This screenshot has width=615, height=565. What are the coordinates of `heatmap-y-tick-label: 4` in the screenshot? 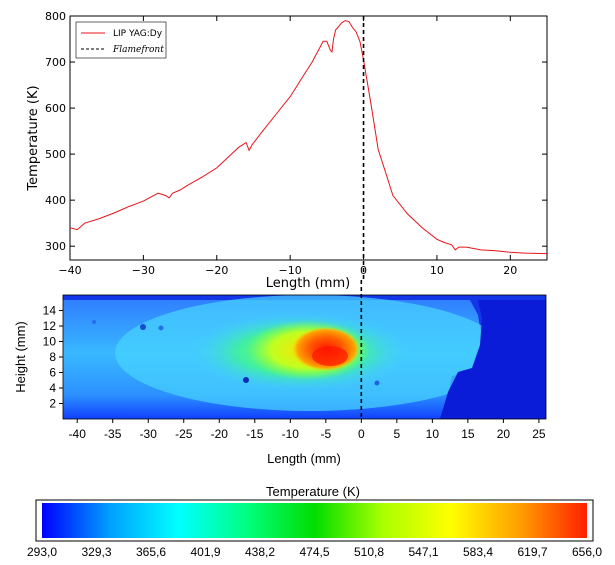 It's located at (52, 388).